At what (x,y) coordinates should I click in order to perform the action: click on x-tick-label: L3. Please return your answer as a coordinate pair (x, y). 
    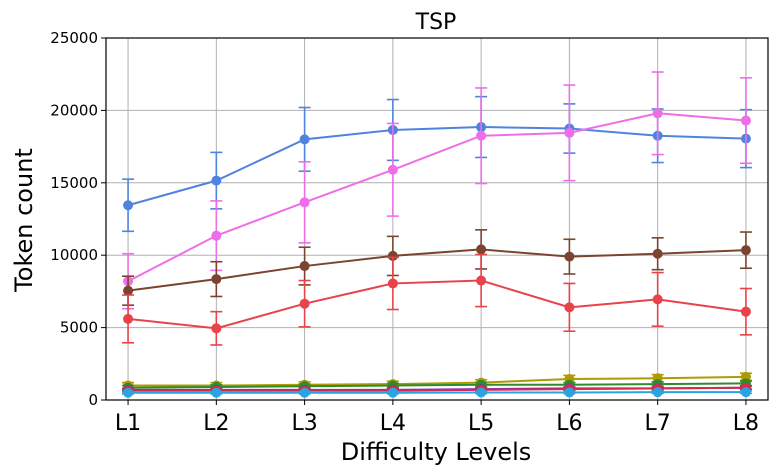
    Looking at the image, I should click on (304, 423).